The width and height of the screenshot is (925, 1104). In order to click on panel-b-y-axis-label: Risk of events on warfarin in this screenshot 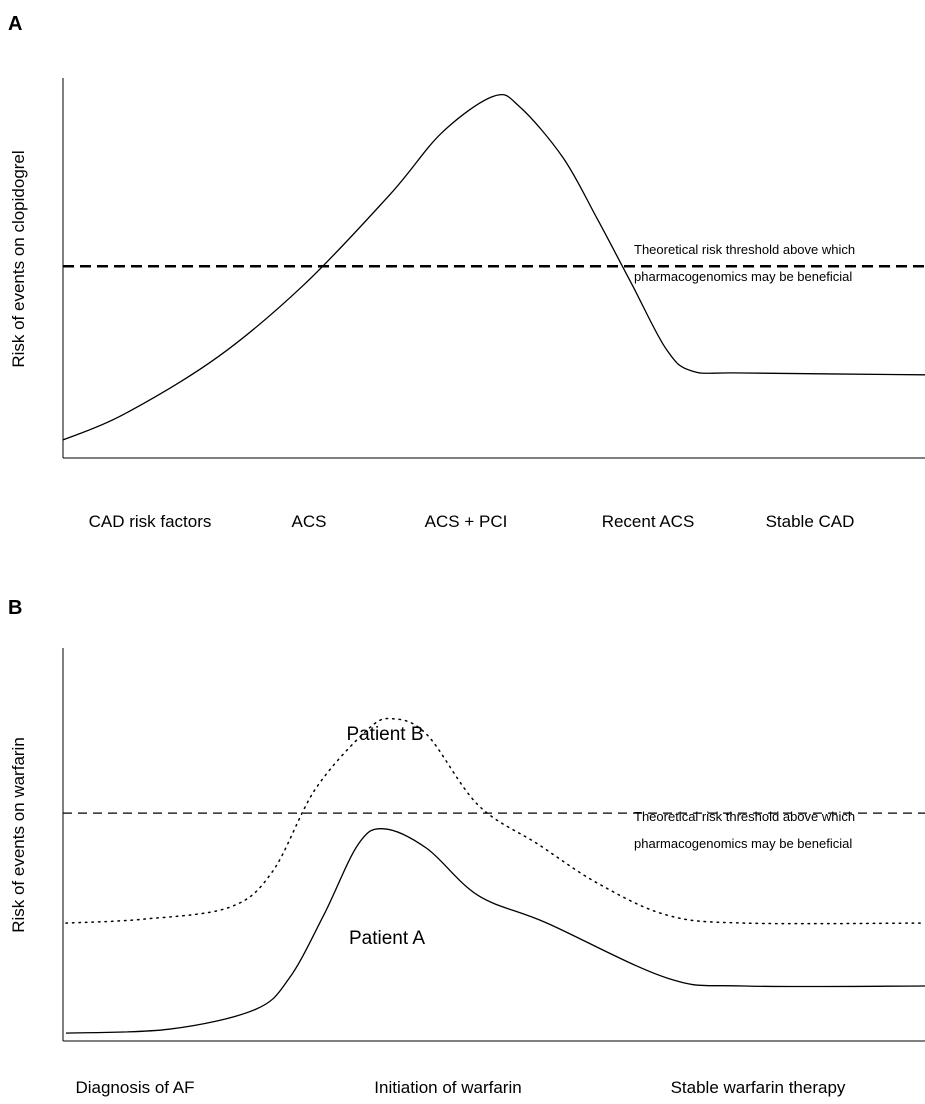, I will do `click(18, 835)`.